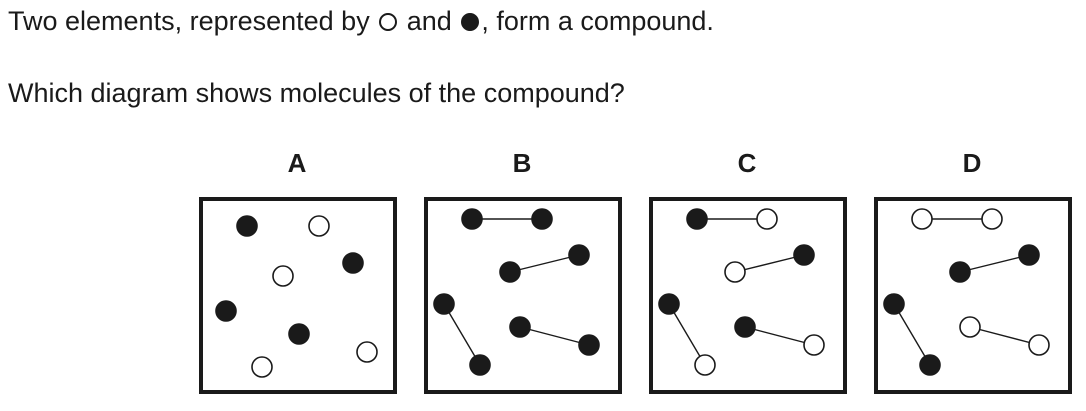  Describe the element at coordinates (297, 163) in the screenshot. I see `option-label-a: A` at that location.